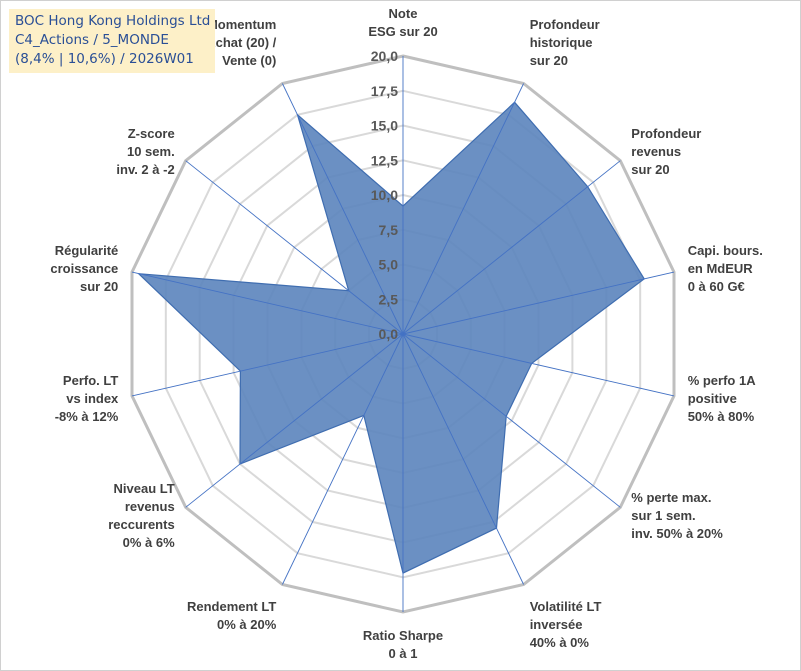 The image size is (801, 671). What do you see at coordinates (384, 126) in the screenshot?
I see `tick-label: 15,0` at bounding box center [384, 126].